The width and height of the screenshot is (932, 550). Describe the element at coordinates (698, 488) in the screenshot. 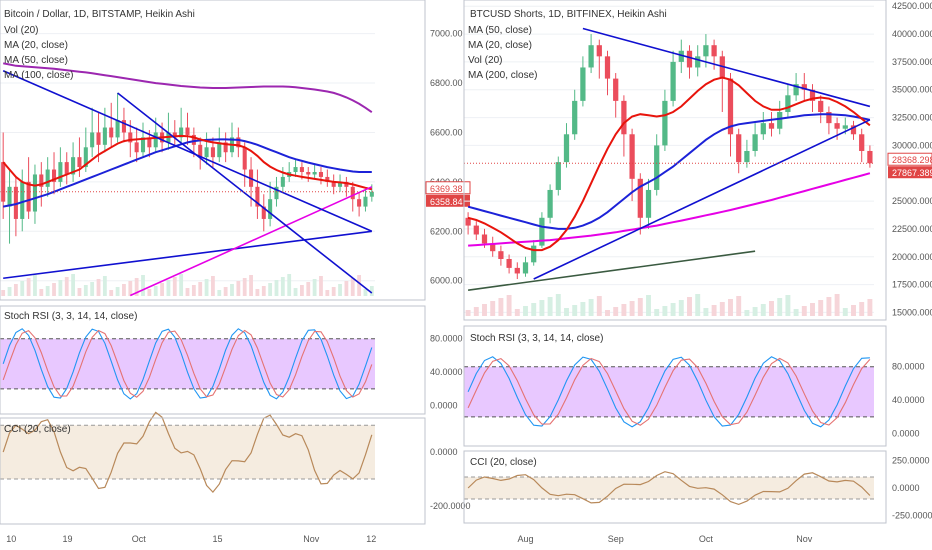

I see `right-cci-pane: 250.0000 0.0000 -250.0000` at that location.